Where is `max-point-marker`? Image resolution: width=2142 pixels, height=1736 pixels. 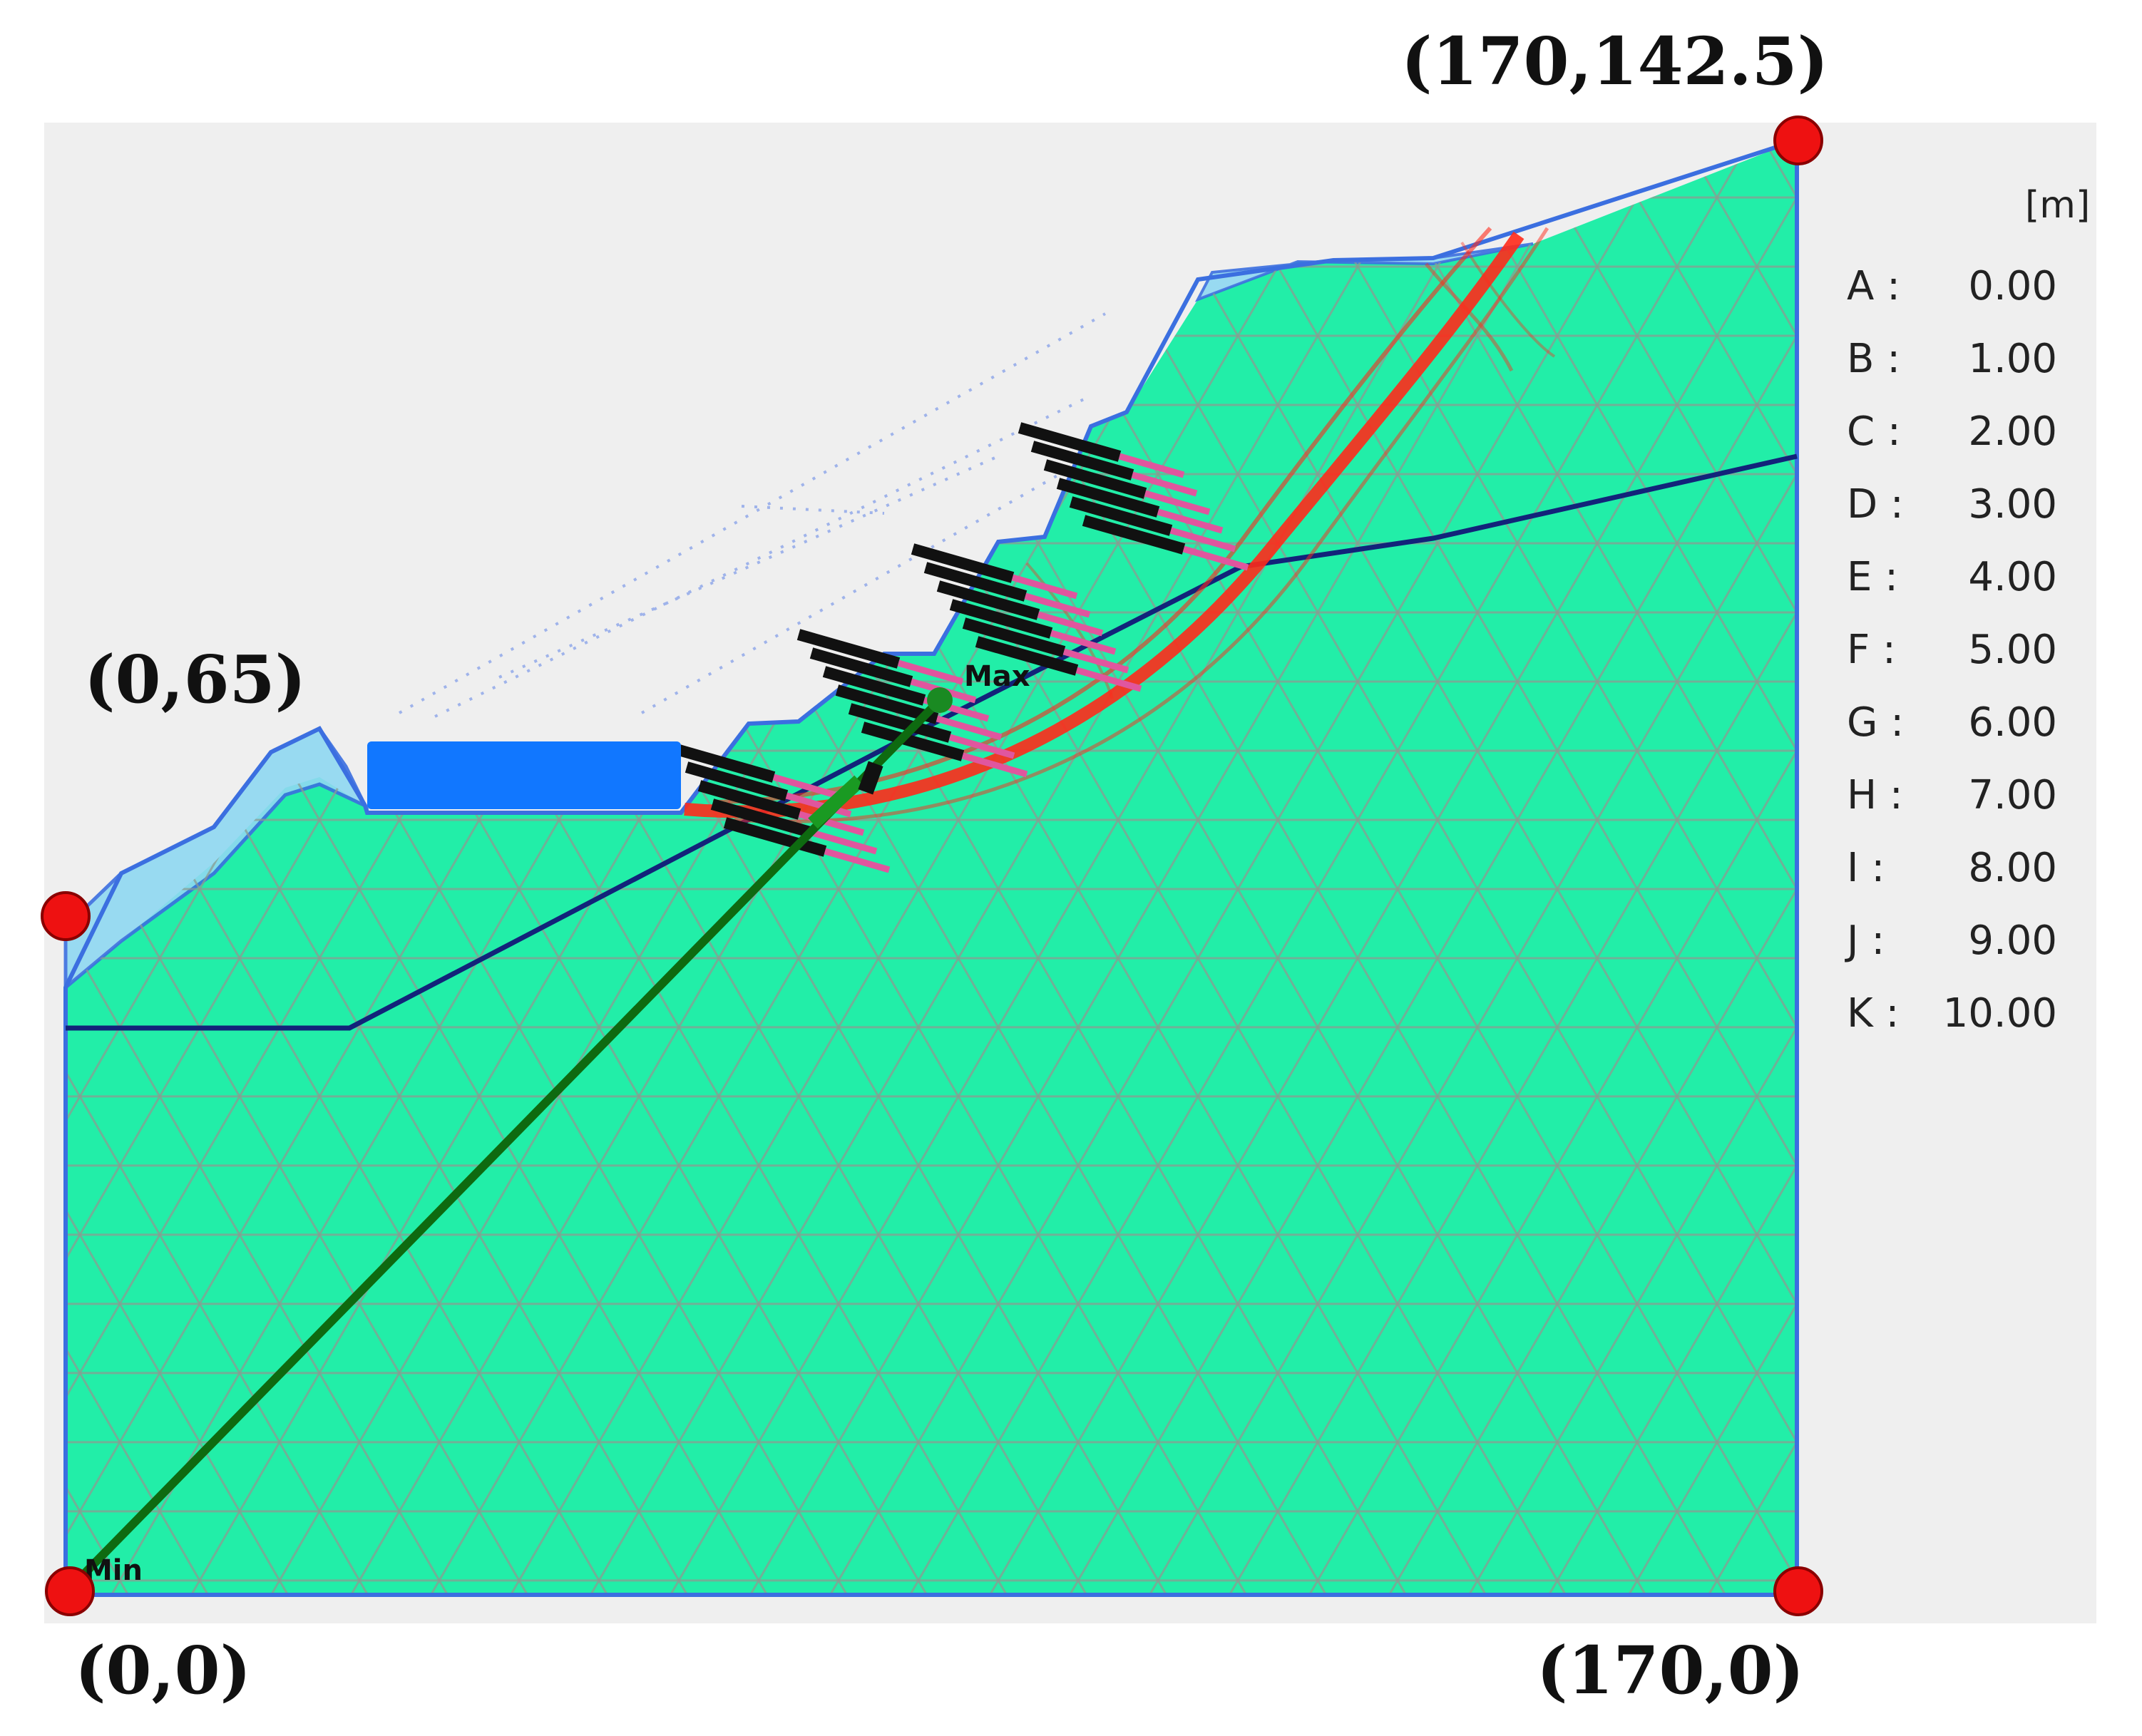 max-point-marker is located at coordinates (940, 700).